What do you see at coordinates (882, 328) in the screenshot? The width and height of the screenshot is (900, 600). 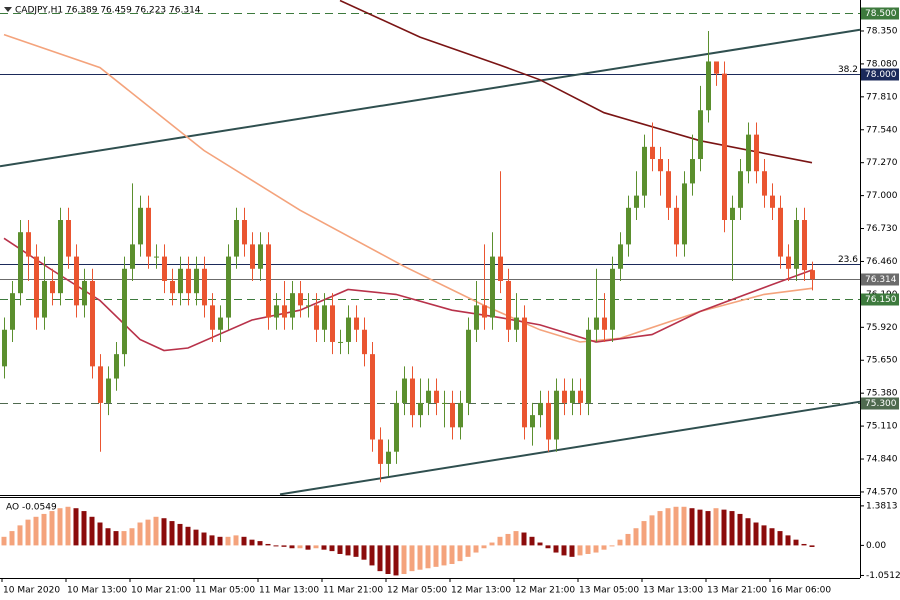 I see `y-tick-label: 75.920` at bounding box center [882, 328].